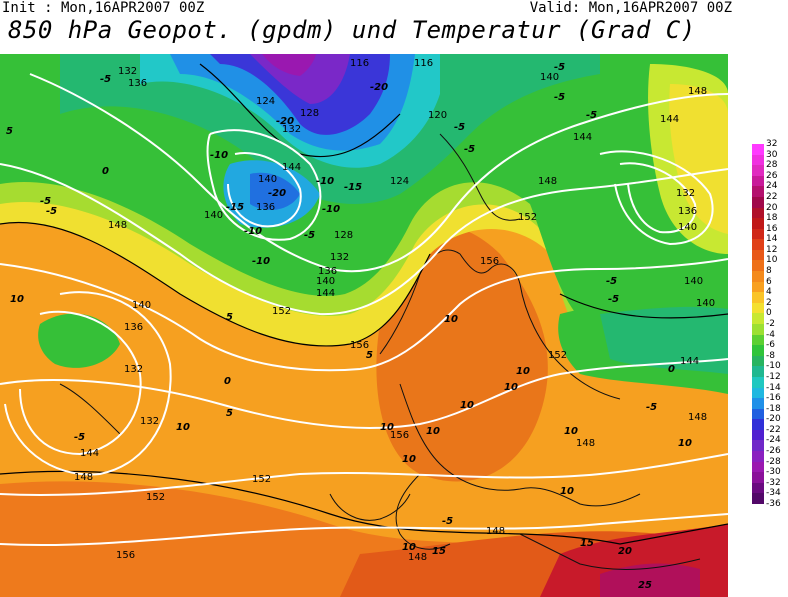  What do you see at coordinates (769, 271) in the screenshot?
I see `legend-tick-label: 8` at bounding box center [769, 271].